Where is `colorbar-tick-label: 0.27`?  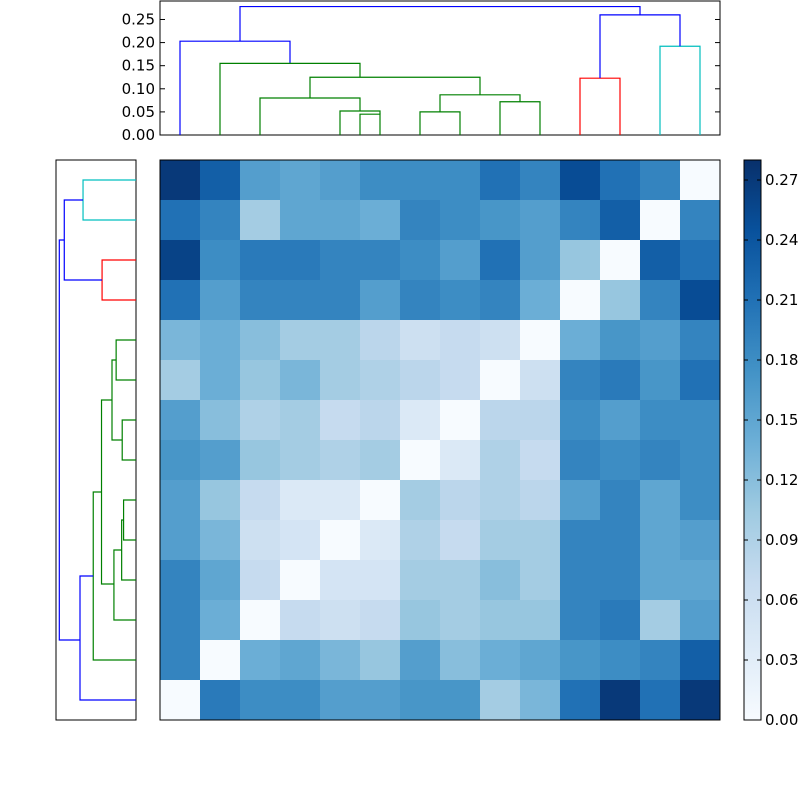
colorbar-tick-label: 0.27 is located at coordinates (781, 180).